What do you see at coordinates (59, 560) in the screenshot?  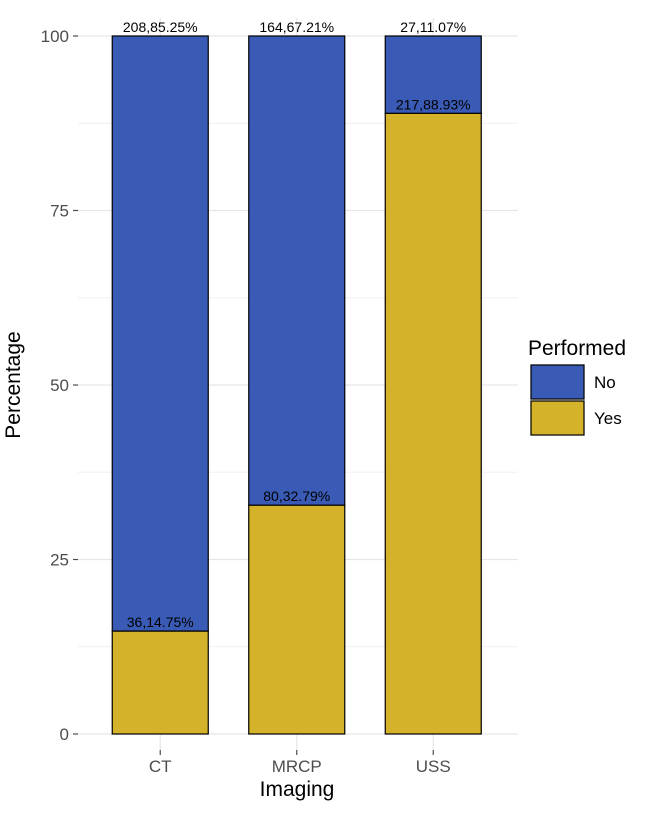 I see `y-tick-label: 25` at bounding box center [59, 560].